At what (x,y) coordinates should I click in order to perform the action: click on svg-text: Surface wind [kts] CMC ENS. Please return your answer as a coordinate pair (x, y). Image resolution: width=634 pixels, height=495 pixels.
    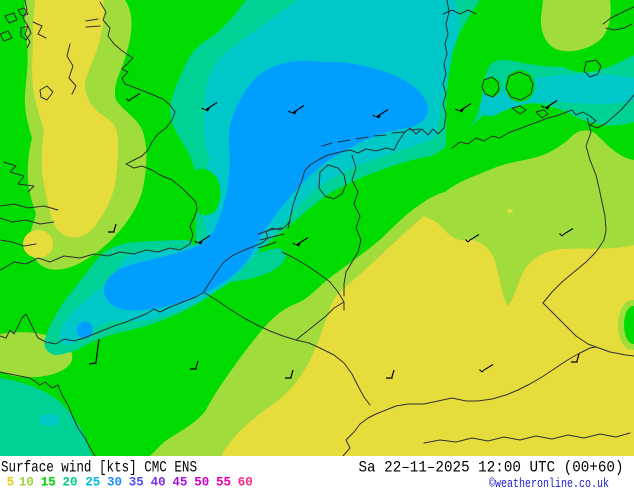
    Looking at the image, I should click on (99, 468).